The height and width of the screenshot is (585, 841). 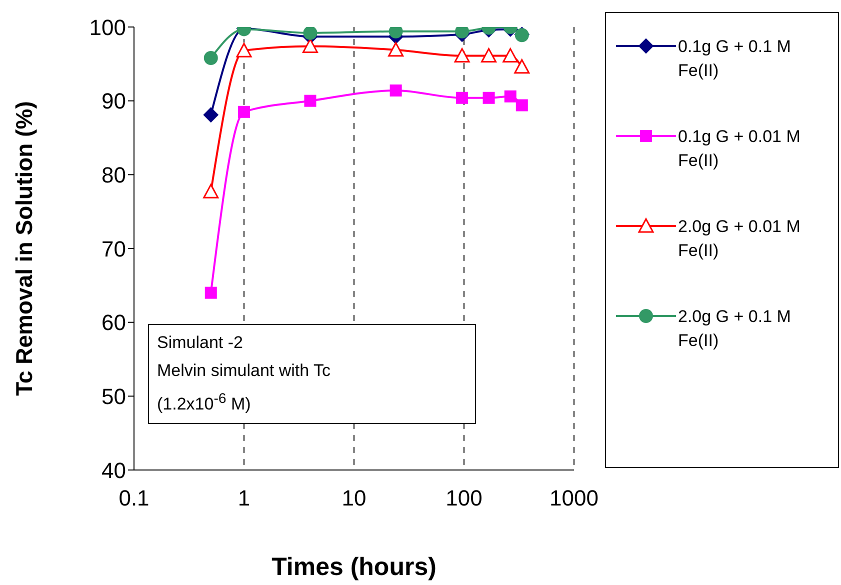 What do you see at coordinates (735, 329) in the screenshot?
I see `legend-label: 2.0g G + 0.1 M Fe(II)` at bounding box center [735, 329].